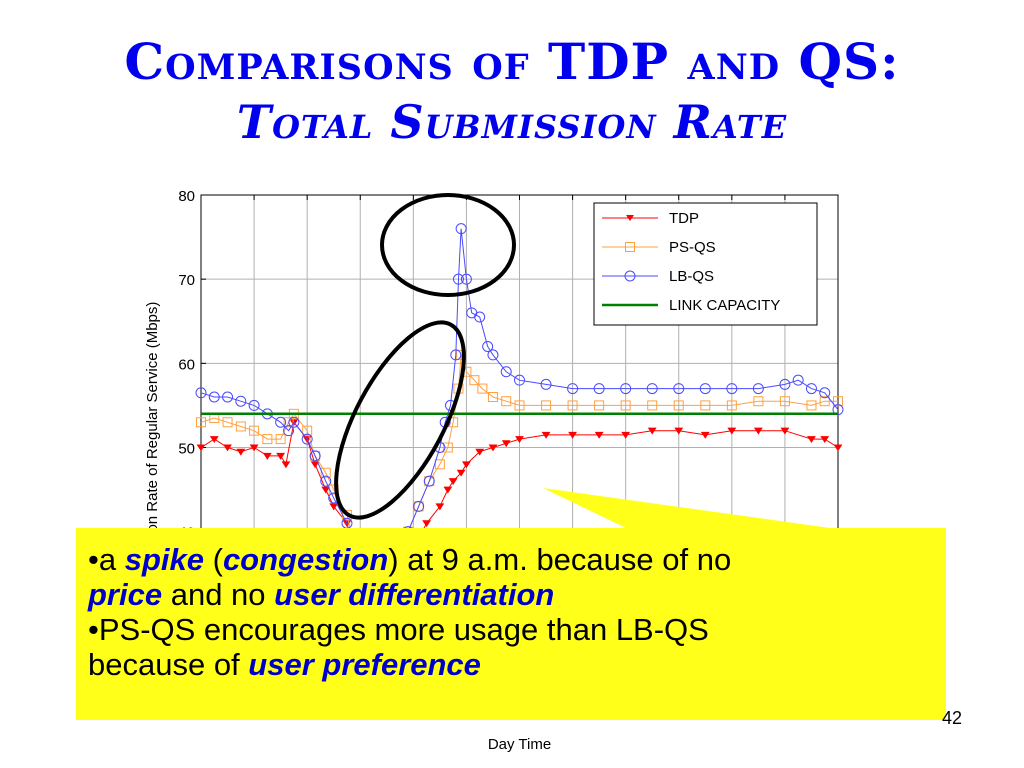 Image resolution: width=1024 pixels, height=768 pixels. Describe the element at coordinates (186, 364) in the screenshot. I see `tick-label-y: 60` at that location.